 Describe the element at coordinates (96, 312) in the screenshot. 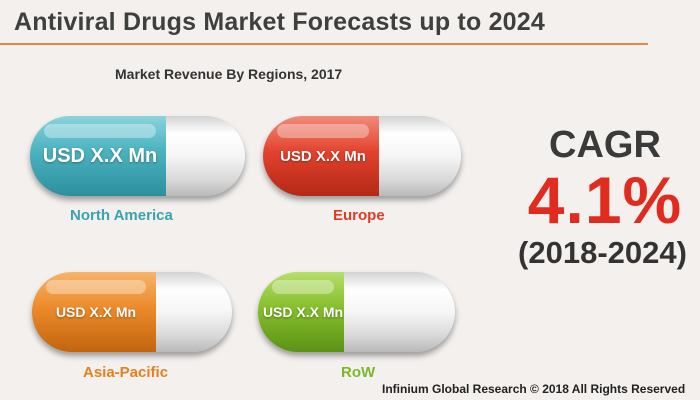

I see `asia-pacific-value: USD X.X Mn` at that location.